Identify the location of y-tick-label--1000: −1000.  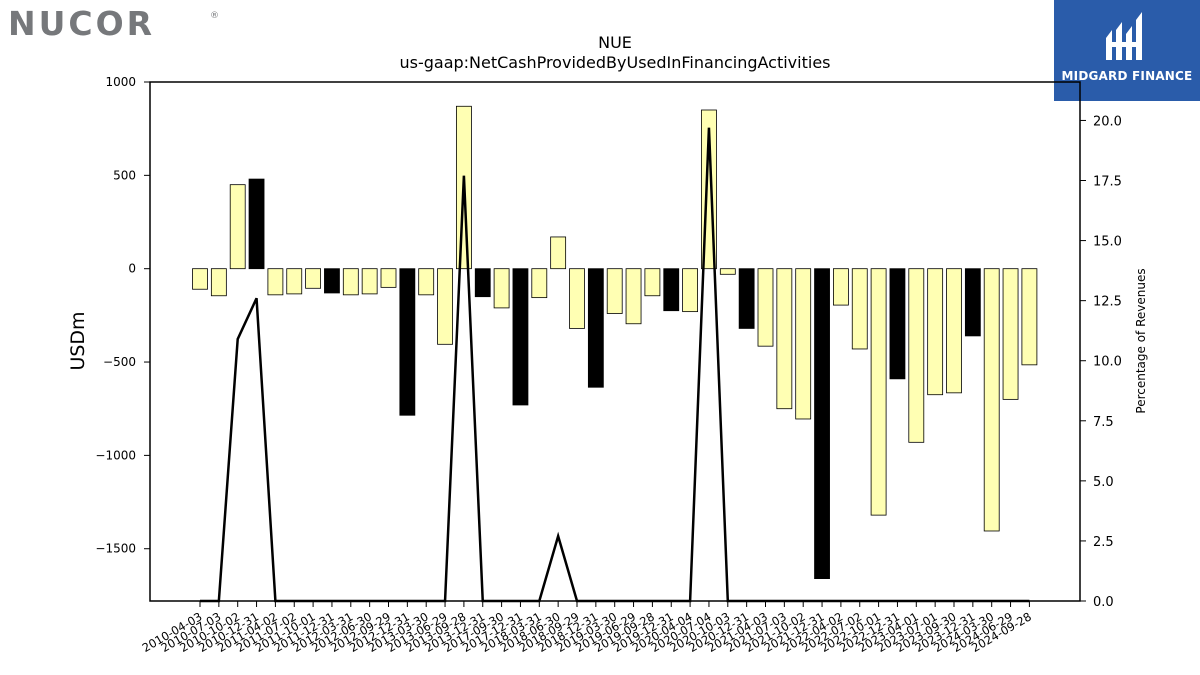
(115, 455).